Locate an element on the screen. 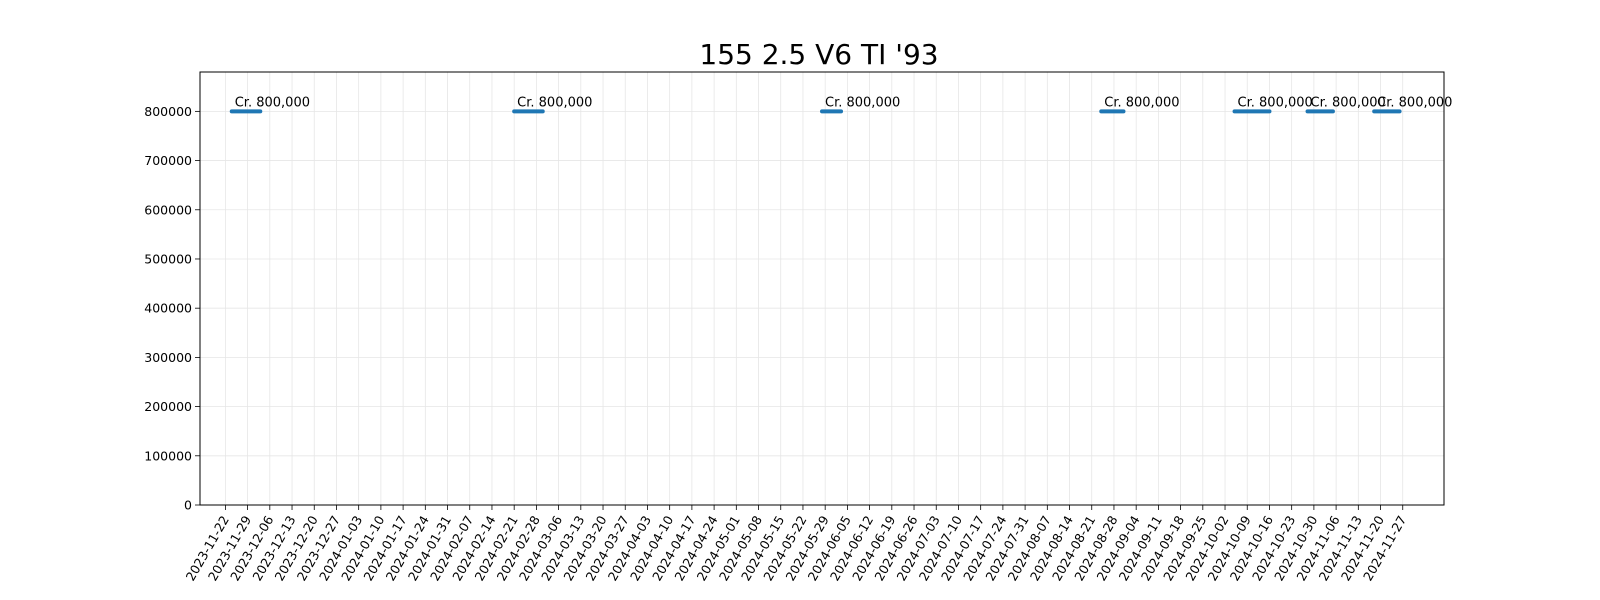 The width and height of the screenshot is (1600, 600). y-tick-label: 100000 is located at coordinates (168, 455).